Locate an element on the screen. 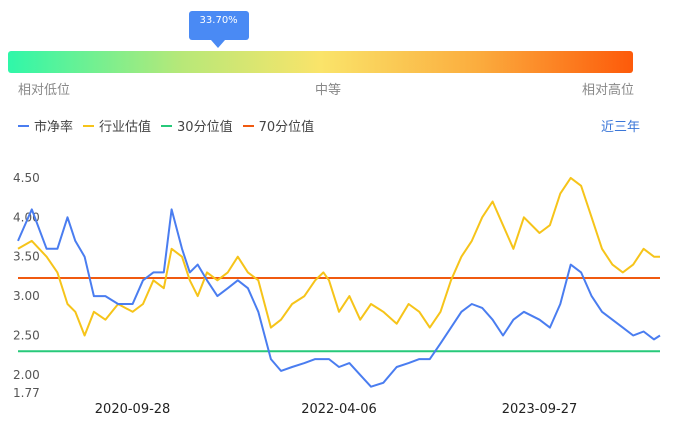  gauge-high-label: 相对高位 is located at coordinates (608, 90).